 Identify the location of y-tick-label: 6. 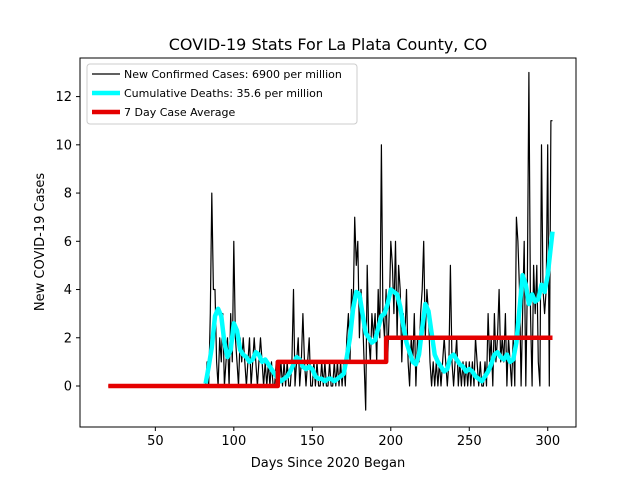
(68, 242).